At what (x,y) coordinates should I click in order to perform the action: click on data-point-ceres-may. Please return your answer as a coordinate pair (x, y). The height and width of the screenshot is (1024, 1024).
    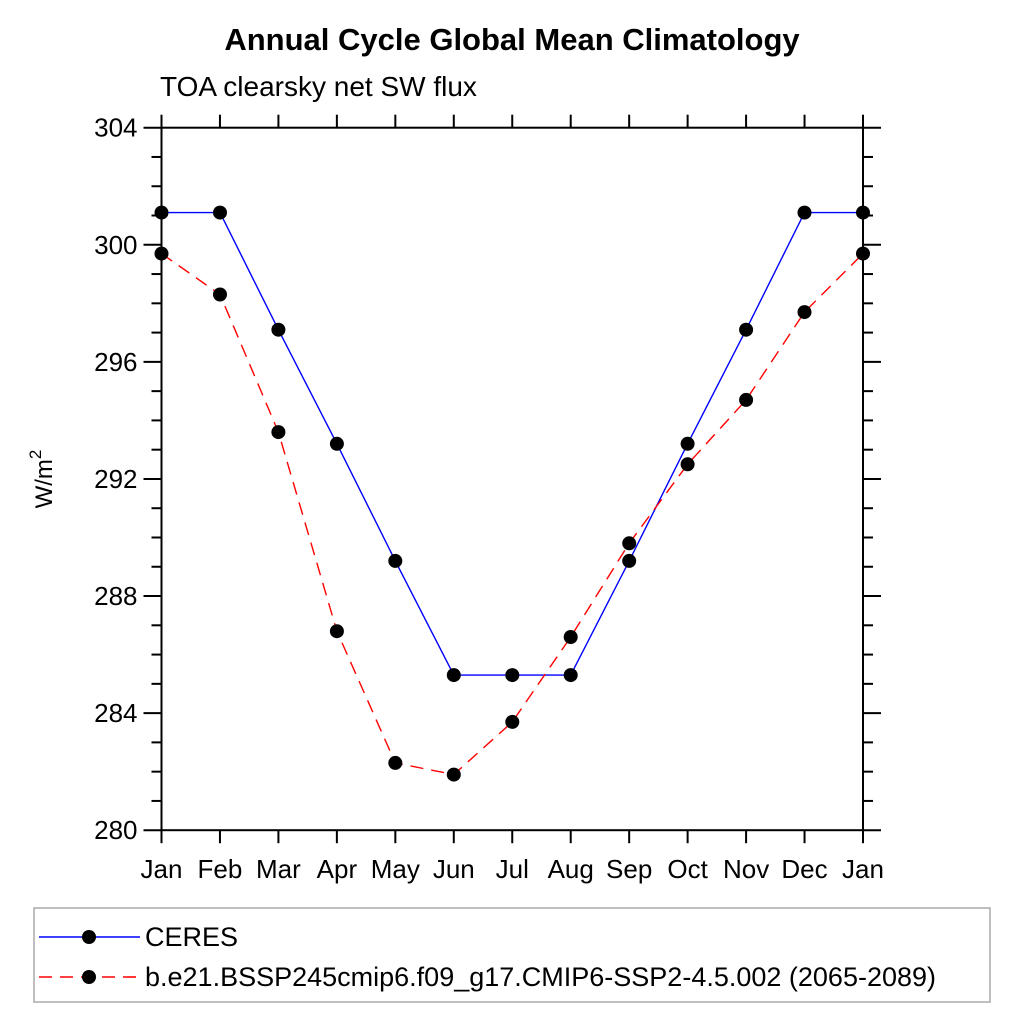
    Looking at the image, I should click on (395, 560).